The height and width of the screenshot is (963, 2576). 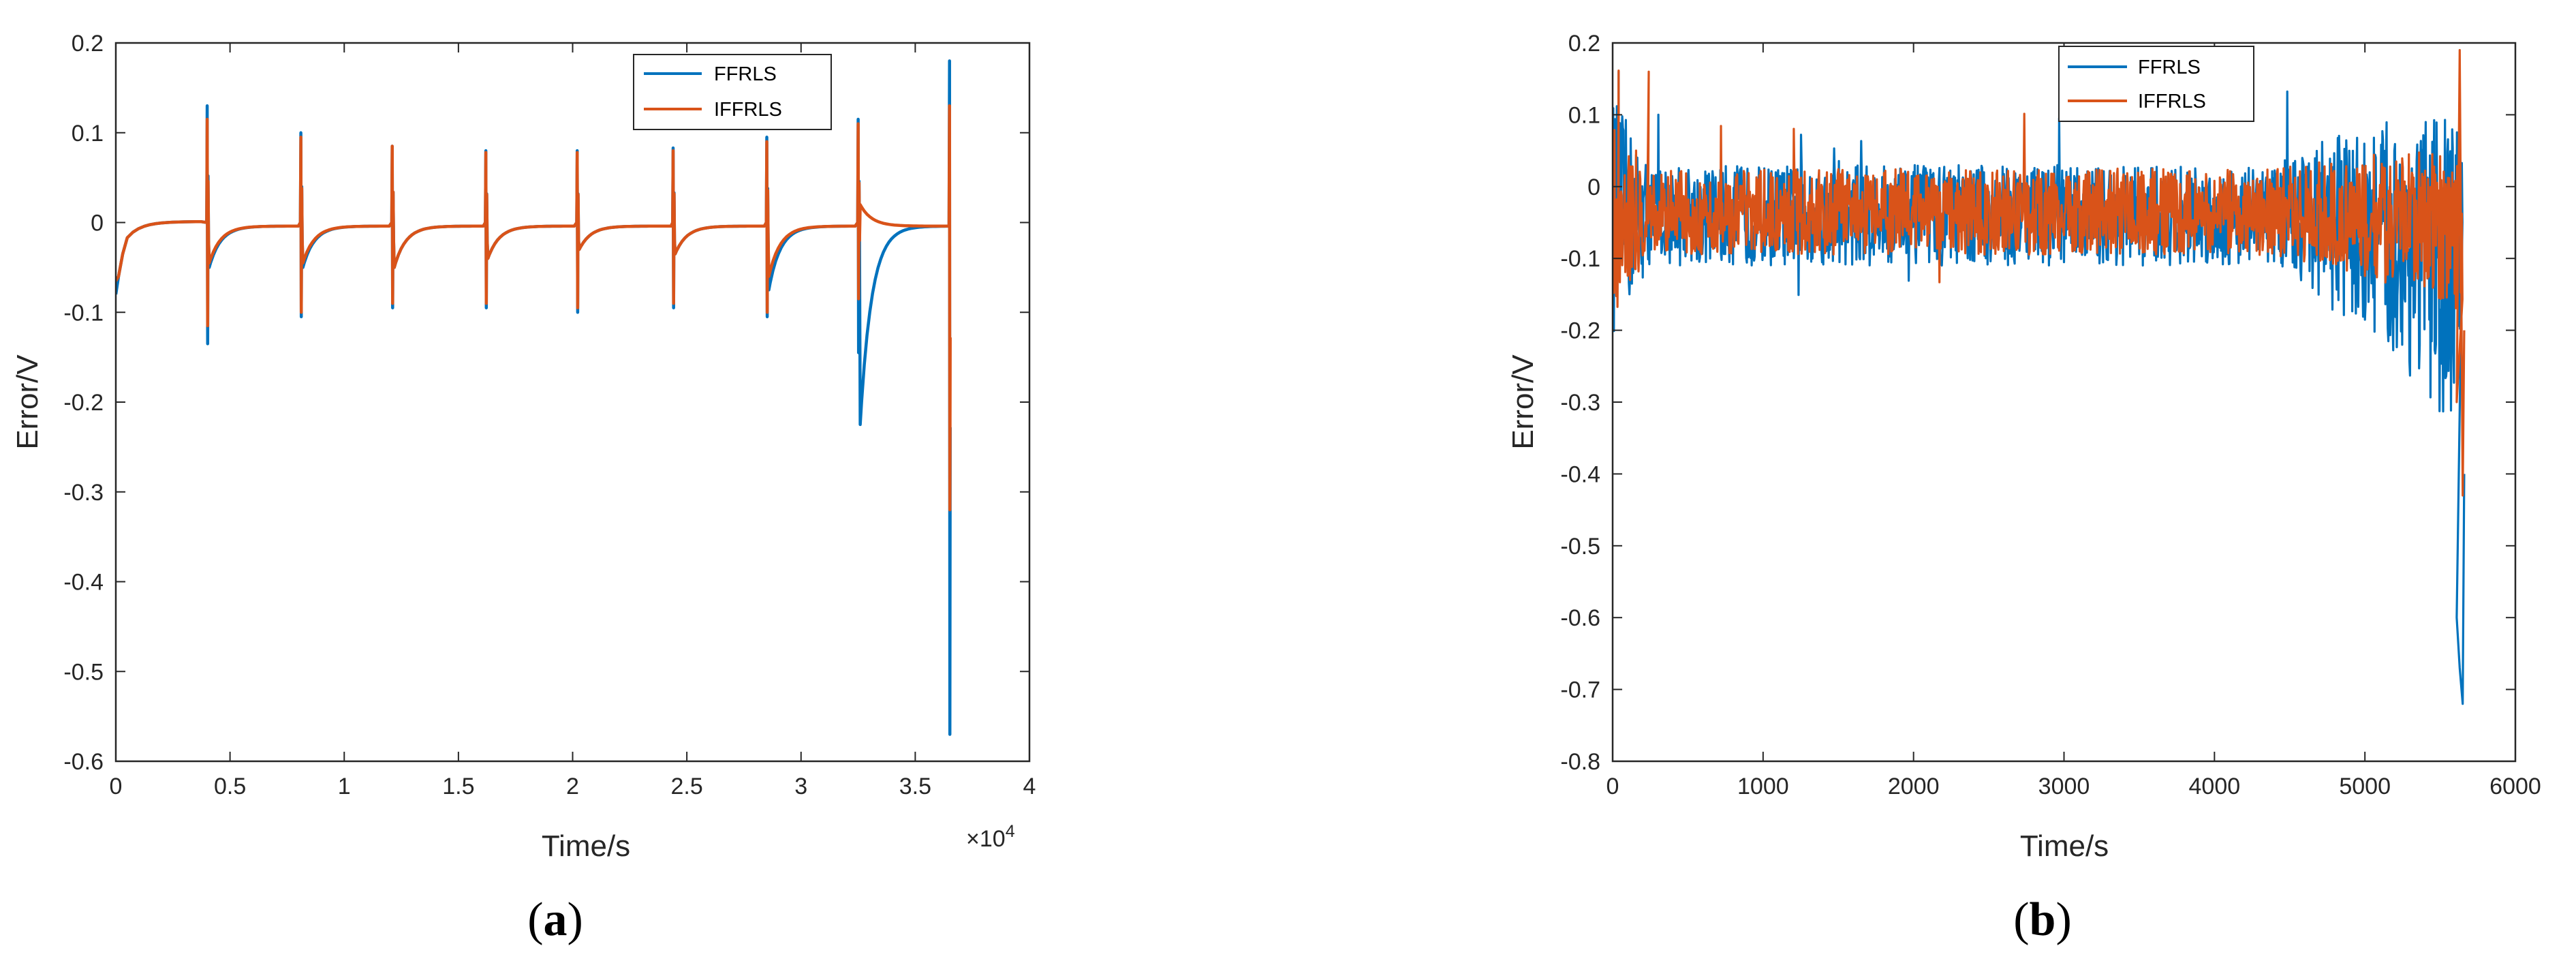 I want to click on chart-a-x-tick-label: 1.5, so click(x=458, y=786).